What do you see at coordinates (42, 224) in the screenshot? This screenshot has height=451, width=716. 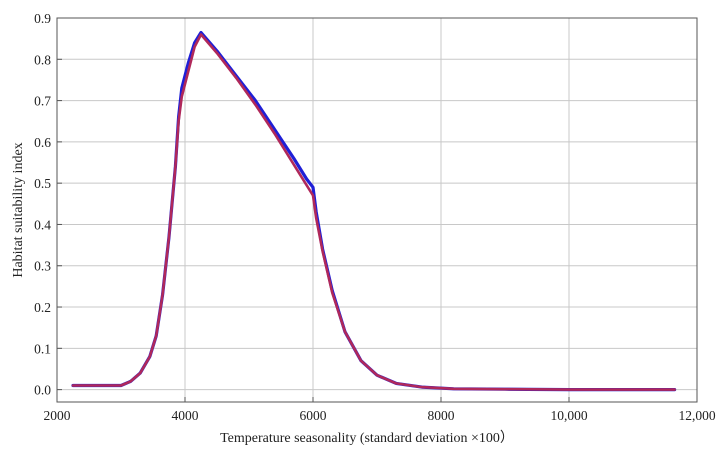 I see `y-tick-label: 0.4` at bounding box center [42, 224].